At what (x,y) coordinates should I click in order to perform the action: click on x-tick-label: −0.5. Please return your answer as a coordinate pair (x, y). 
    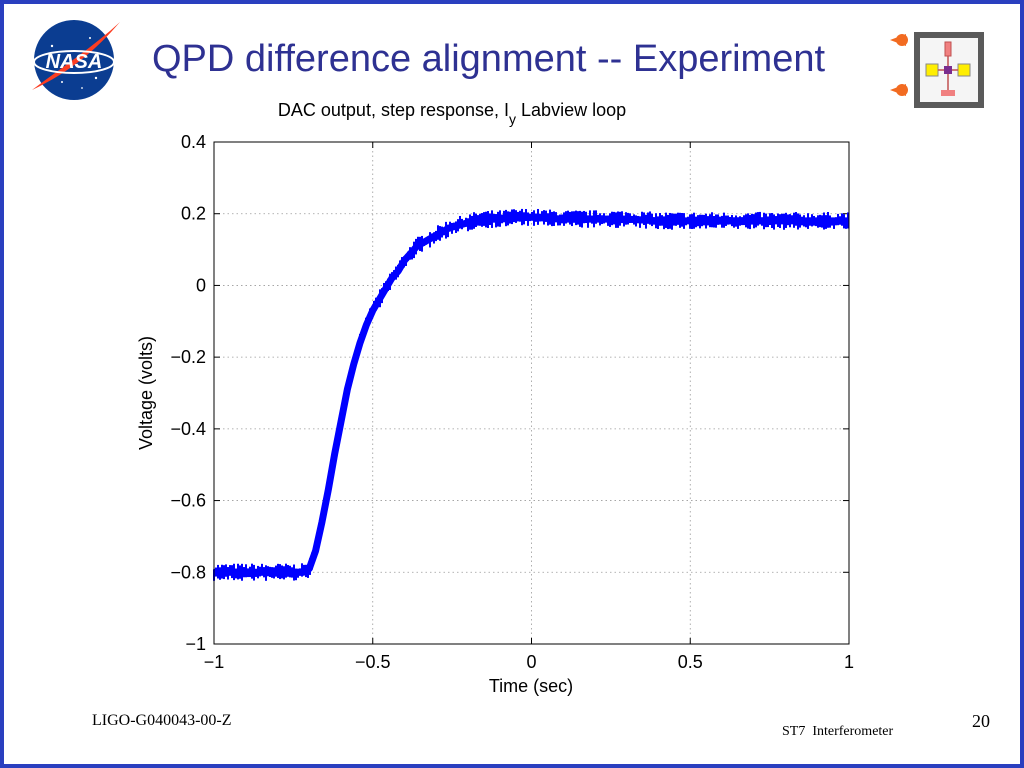
    Looking at the image, I should click on (373, 662).